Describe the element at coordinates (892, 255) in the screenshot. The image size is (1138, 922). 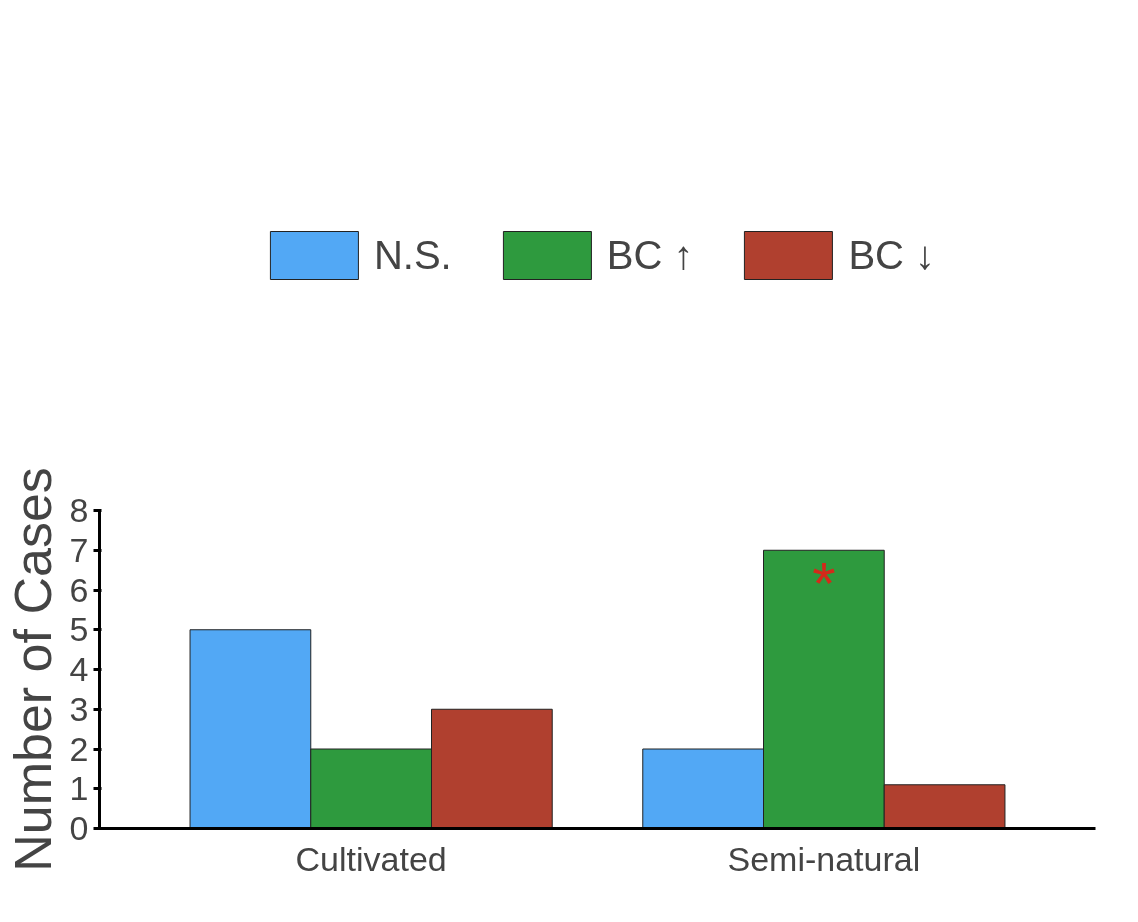
I see `legend-label: BC ↓` at that location.